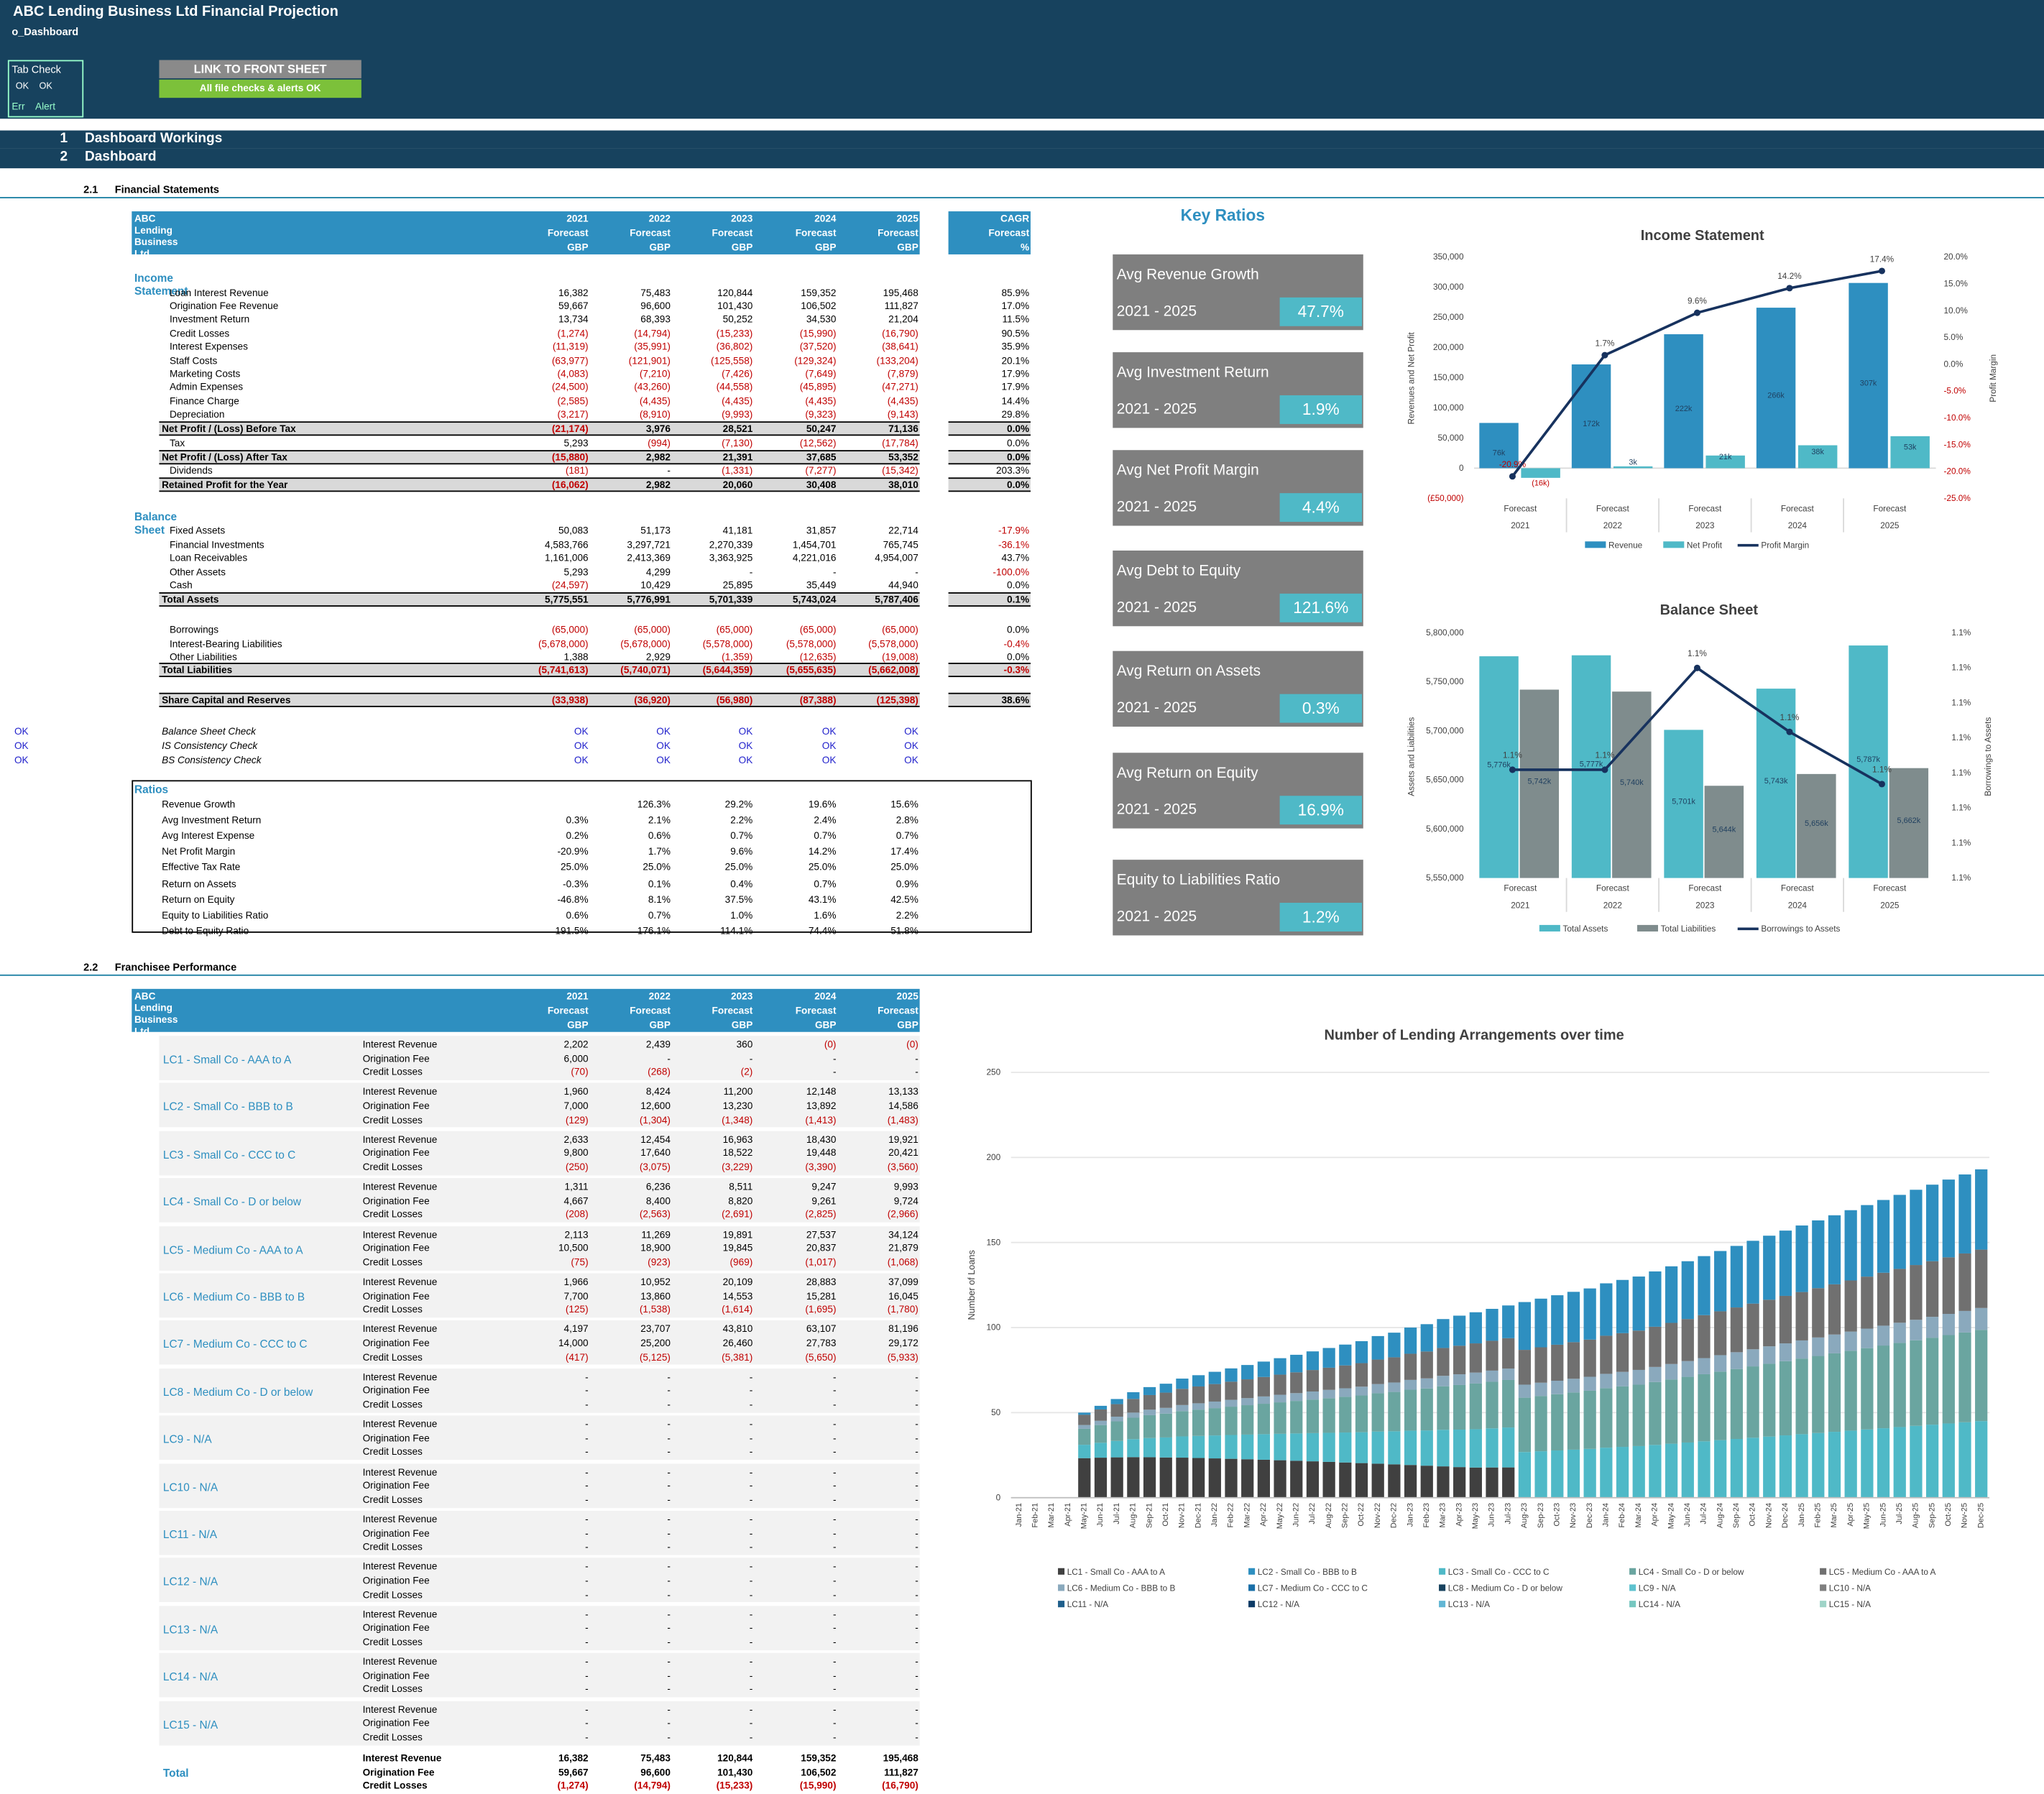 This screenshot has height=1794, width=2044. Describe the element at coordinates (658, 656) in the screenshot. I see `value-cell: 2,929` at that location.